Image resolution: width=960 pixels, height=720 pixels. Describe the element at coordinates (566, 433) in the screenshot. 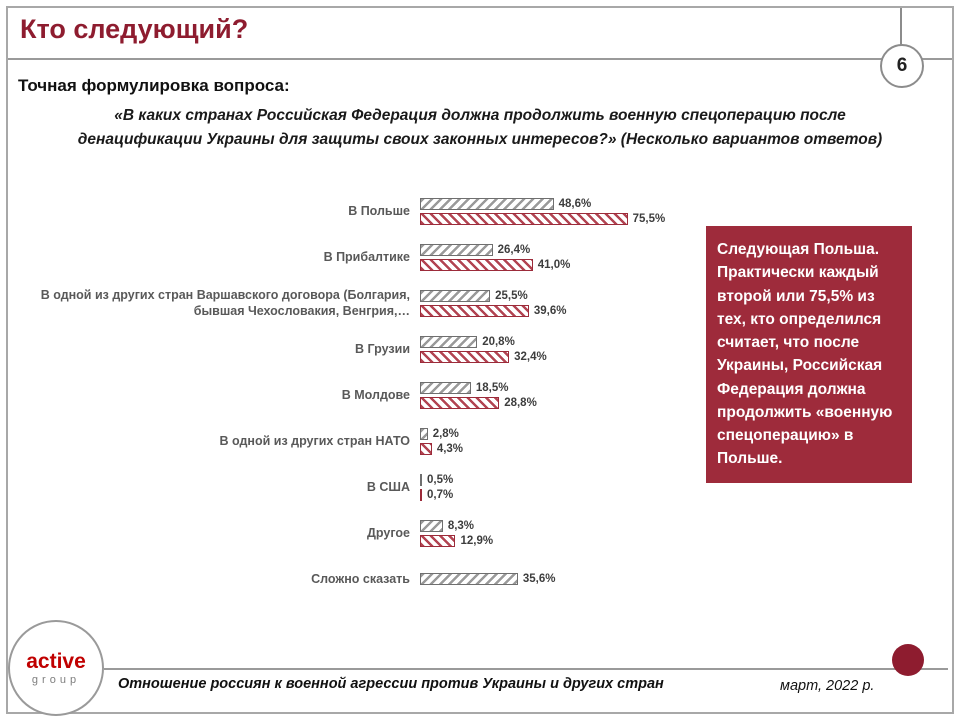

I see `bar-line: 2,8%` at that location.